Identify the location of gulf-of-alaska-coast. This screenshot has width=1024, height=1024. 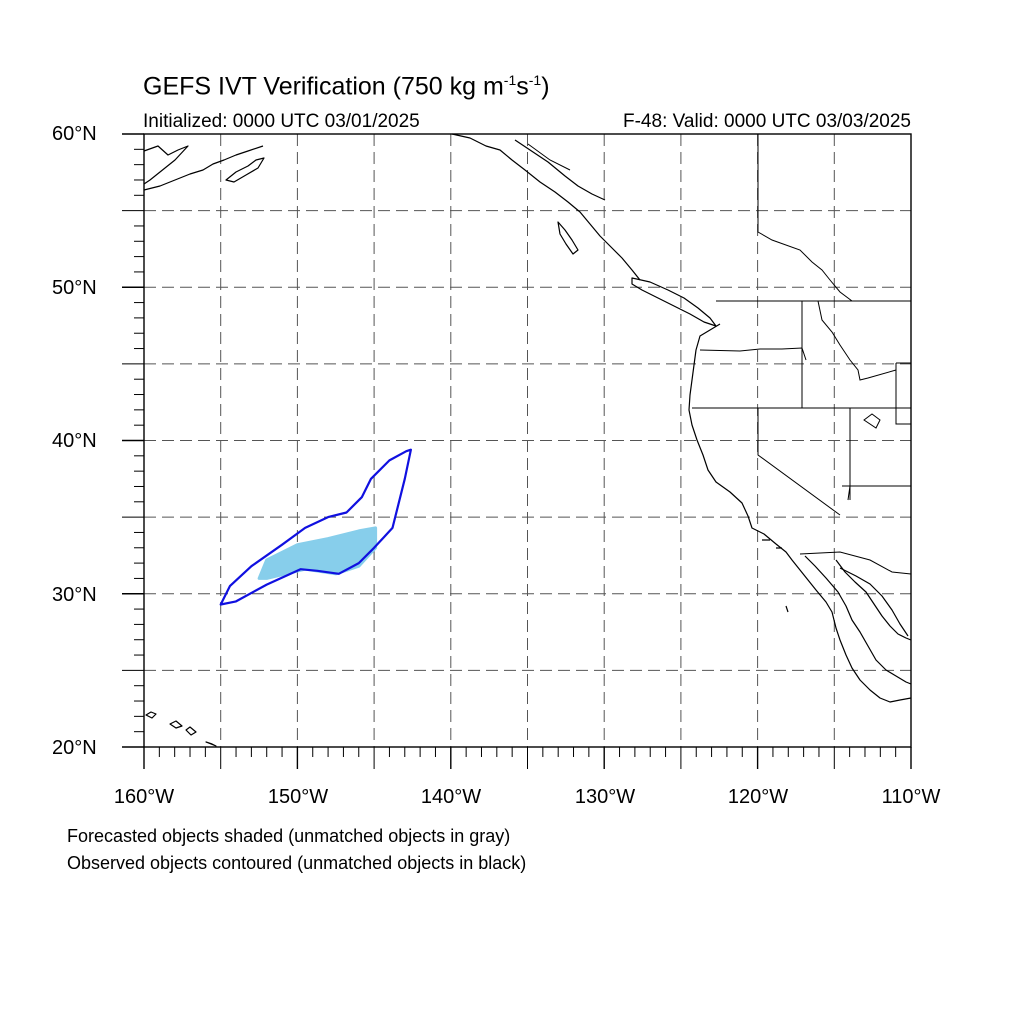
(546, 207).